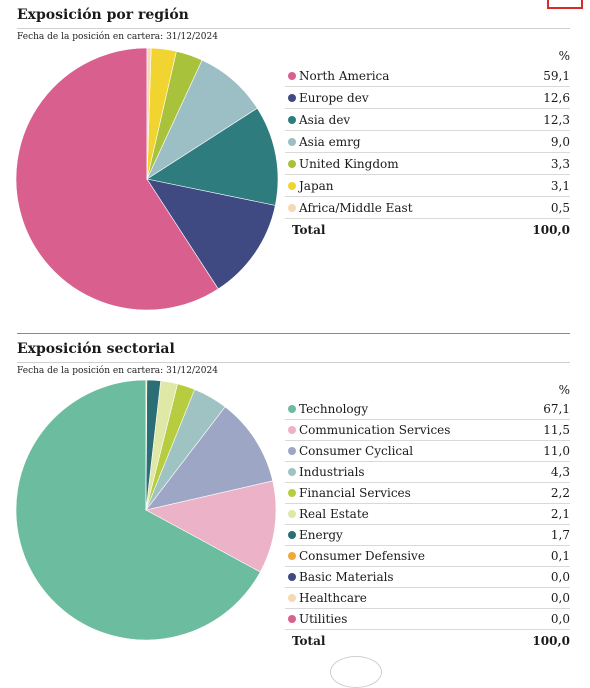 The image size is (590, 688). Describe the element at coordinates (349, 208) in the screenshot. I see `region-legend-entry: Africa/Middle East` at that location.